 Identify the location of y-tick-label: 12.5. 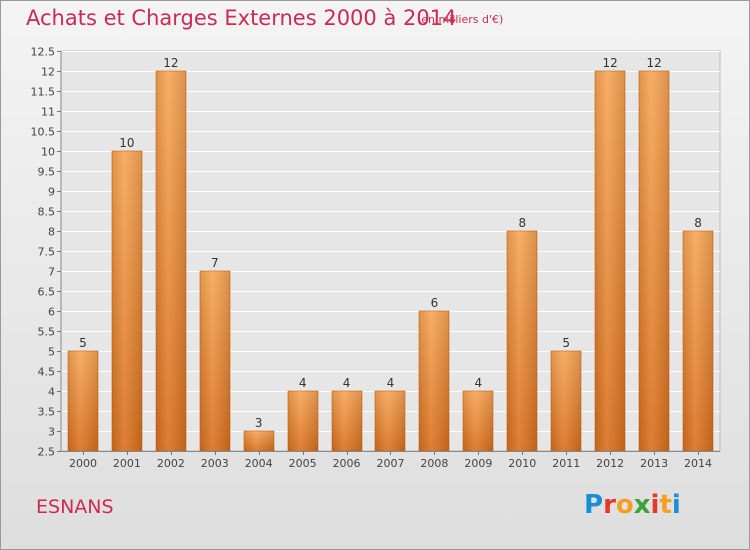
(43, 52).